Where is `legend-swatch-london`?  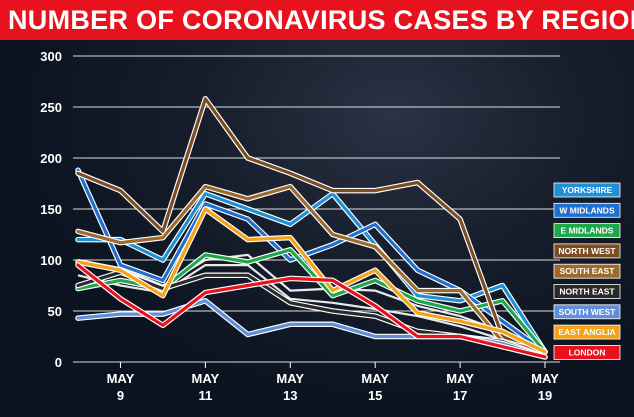
legend-swatch-london is located at coordinates (587, 352).